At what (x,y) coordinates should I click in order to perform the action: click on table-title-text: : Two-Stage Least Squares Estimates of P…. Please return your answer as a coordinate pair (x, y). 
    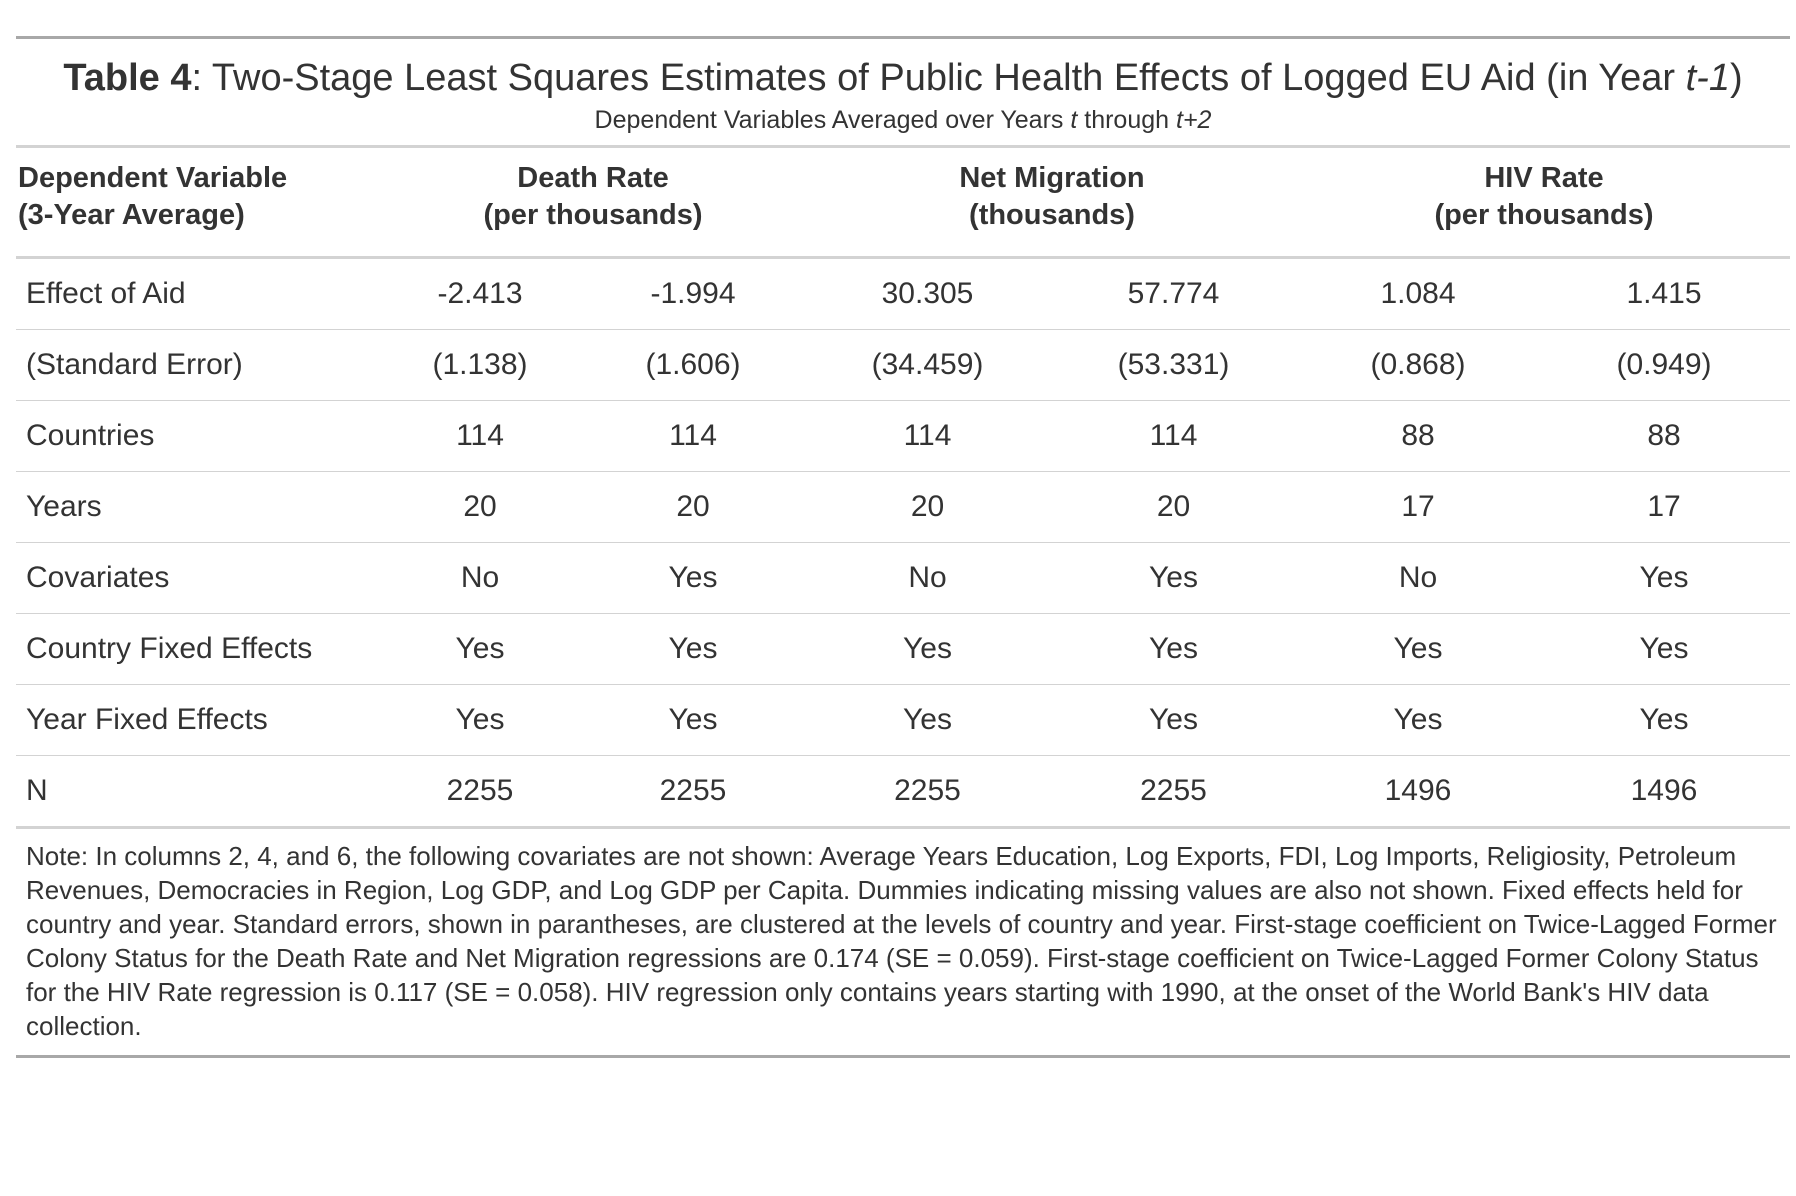
    Looking at the image, I should click on (938, 78).